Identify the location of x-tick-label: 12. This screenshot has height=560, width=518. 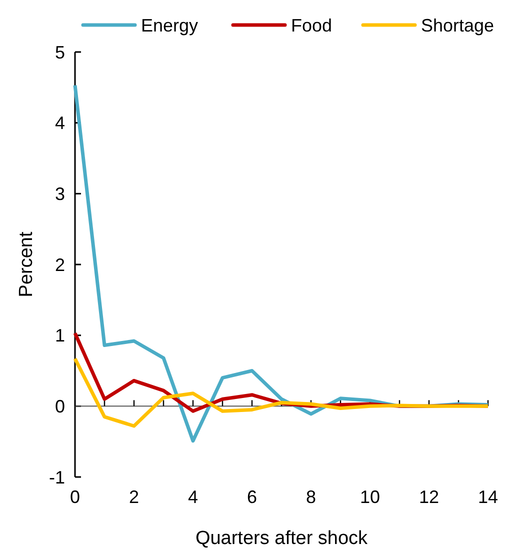
(429, 497).